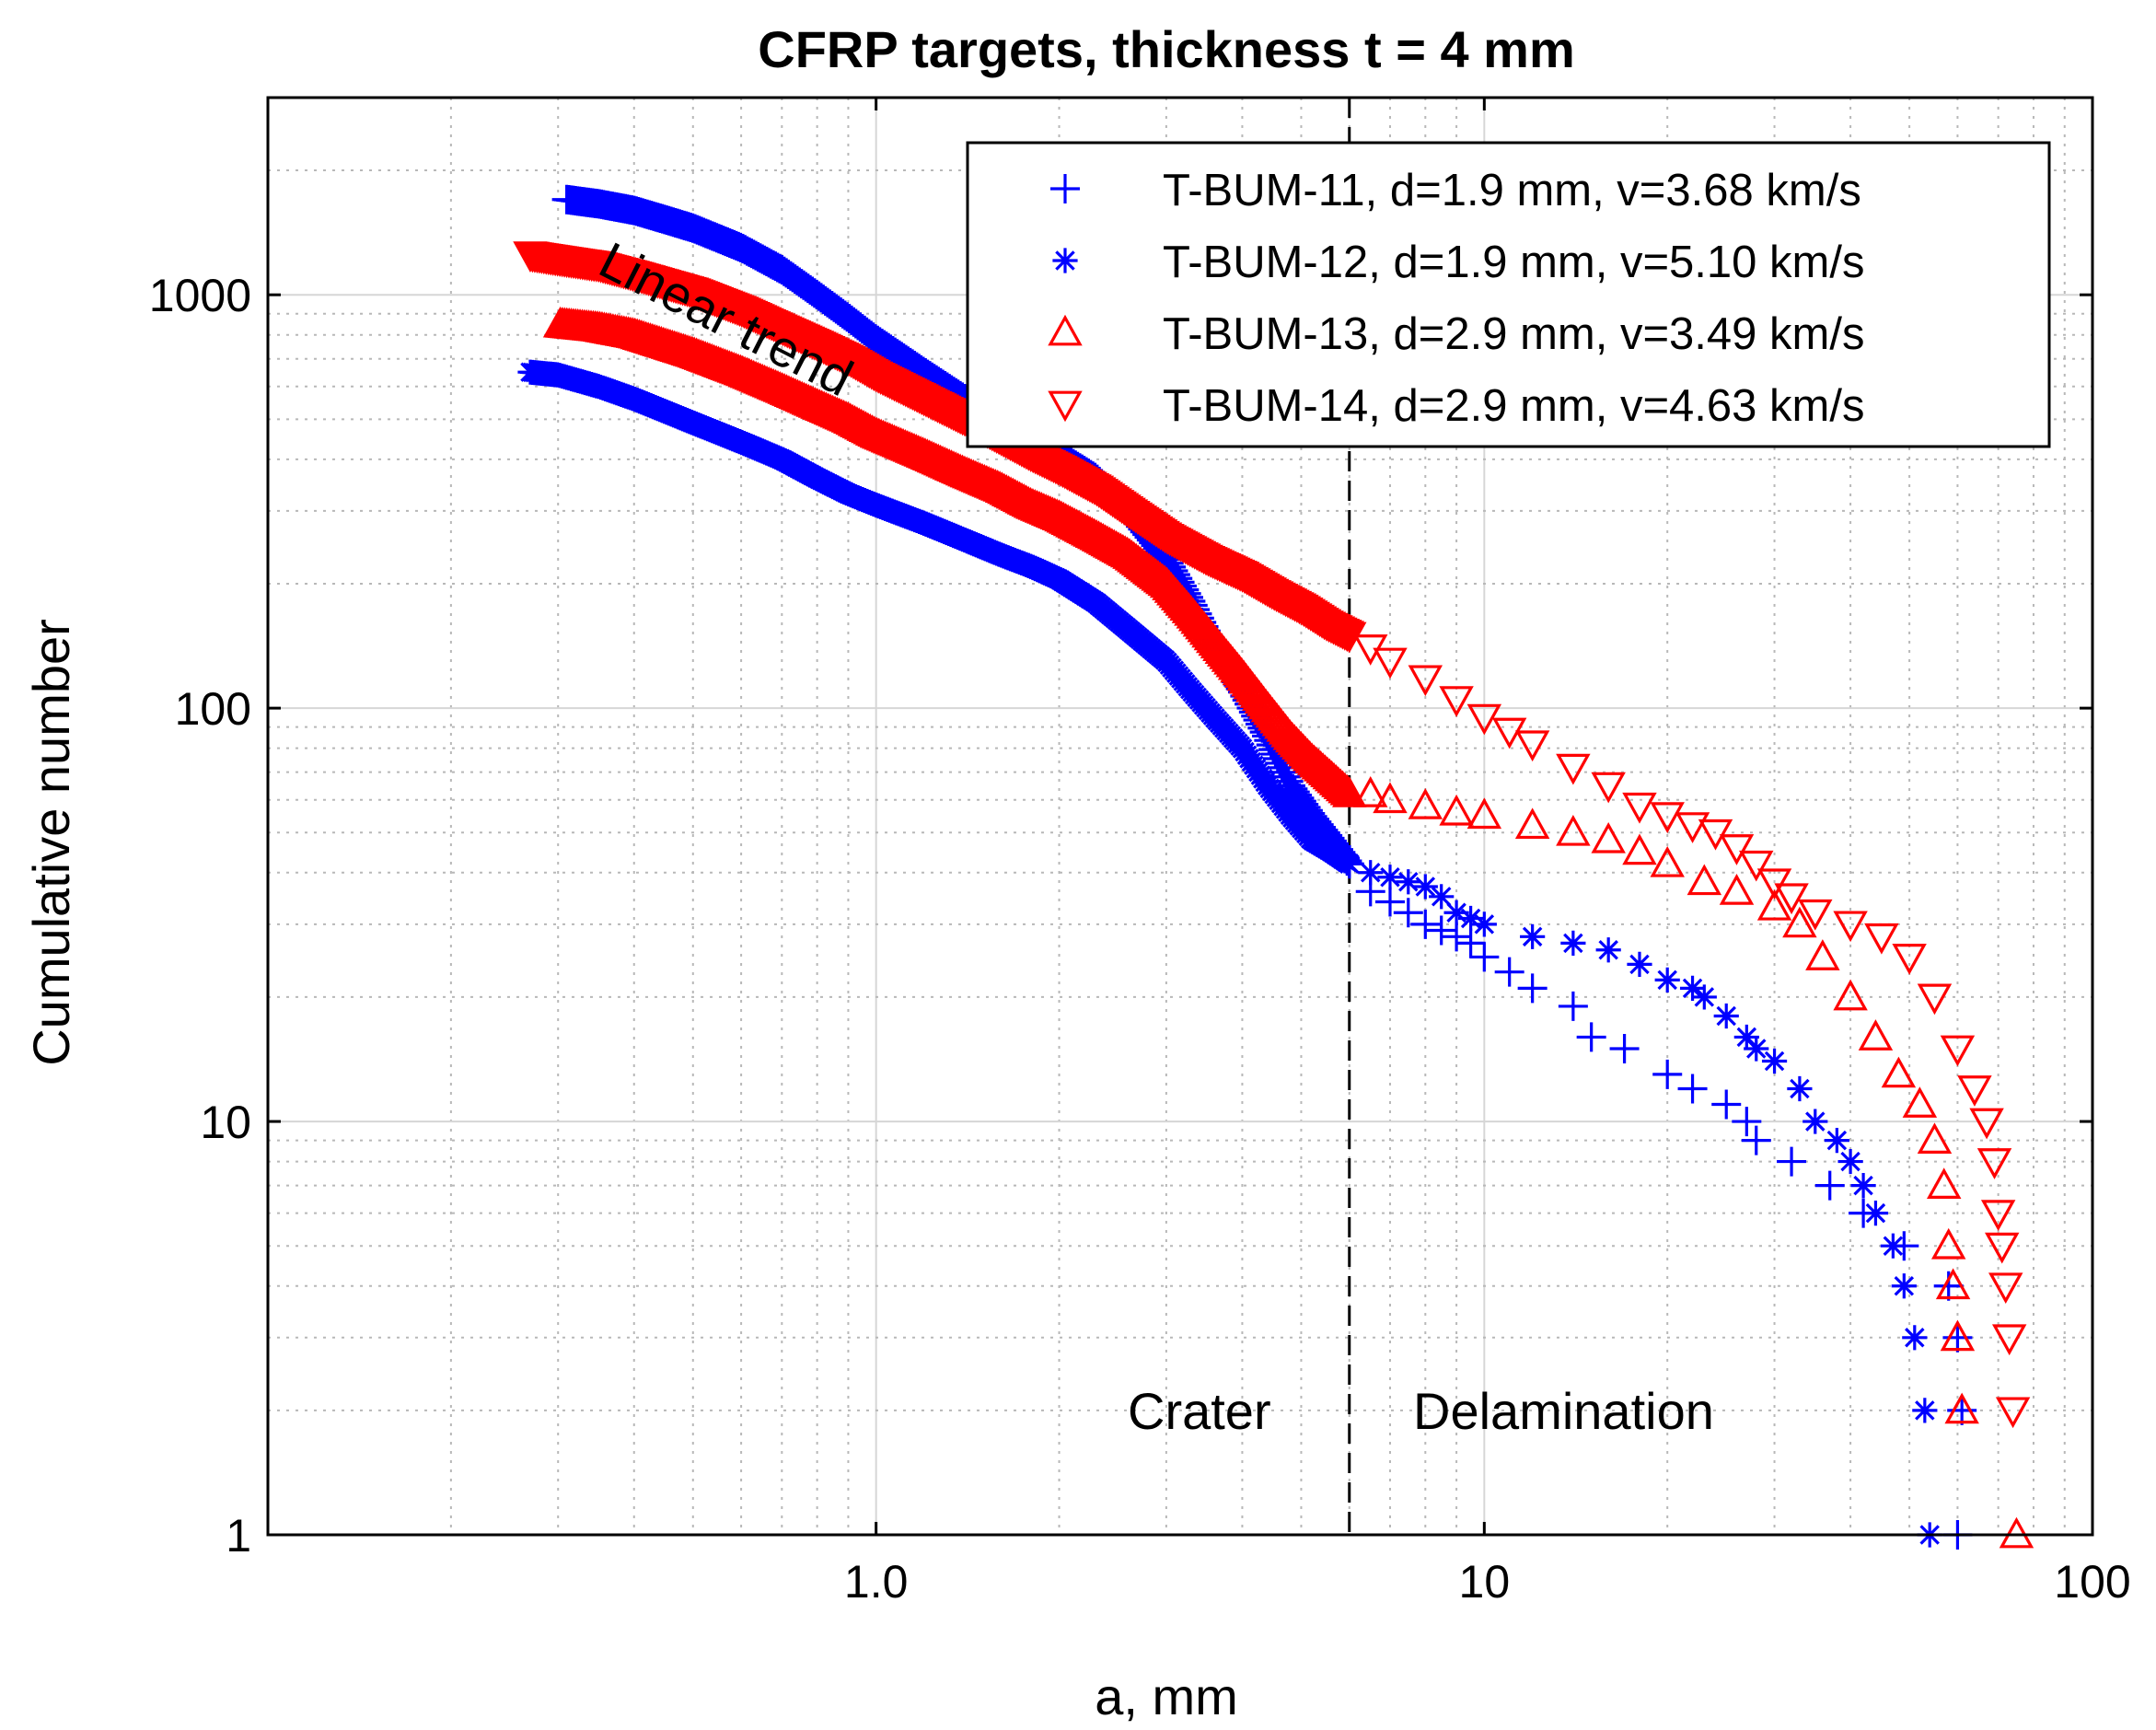 This screenshot has width=2156, height=1730. Describe the element at coordinates (876, 1582) in the screenshot. I see `x-tick-label: 1.0` at that location.